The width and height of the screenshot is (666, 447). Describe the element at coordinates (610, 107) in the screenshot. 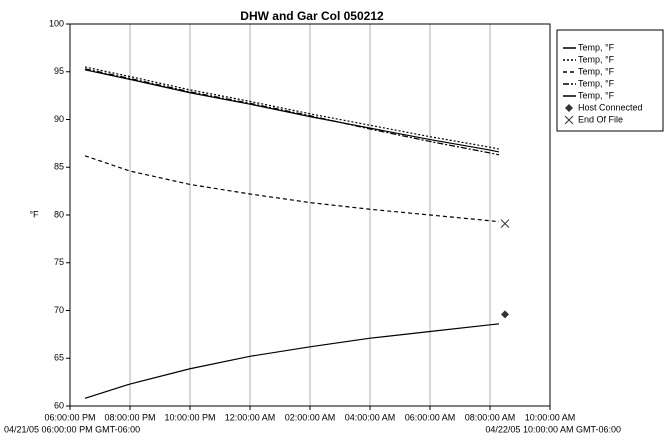

I see `legend-label: Host Connected` at that location.